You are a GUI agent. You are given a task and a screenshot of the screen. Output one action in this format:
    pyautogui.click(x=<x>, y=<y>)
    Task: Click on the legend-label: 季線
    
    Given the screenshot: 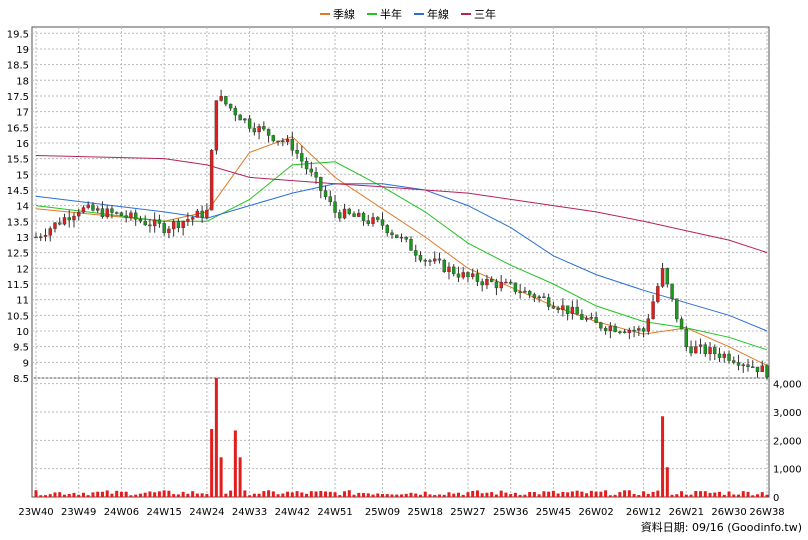 What is the action you would take?
    pyautogui.click(x=344, y=14)
    